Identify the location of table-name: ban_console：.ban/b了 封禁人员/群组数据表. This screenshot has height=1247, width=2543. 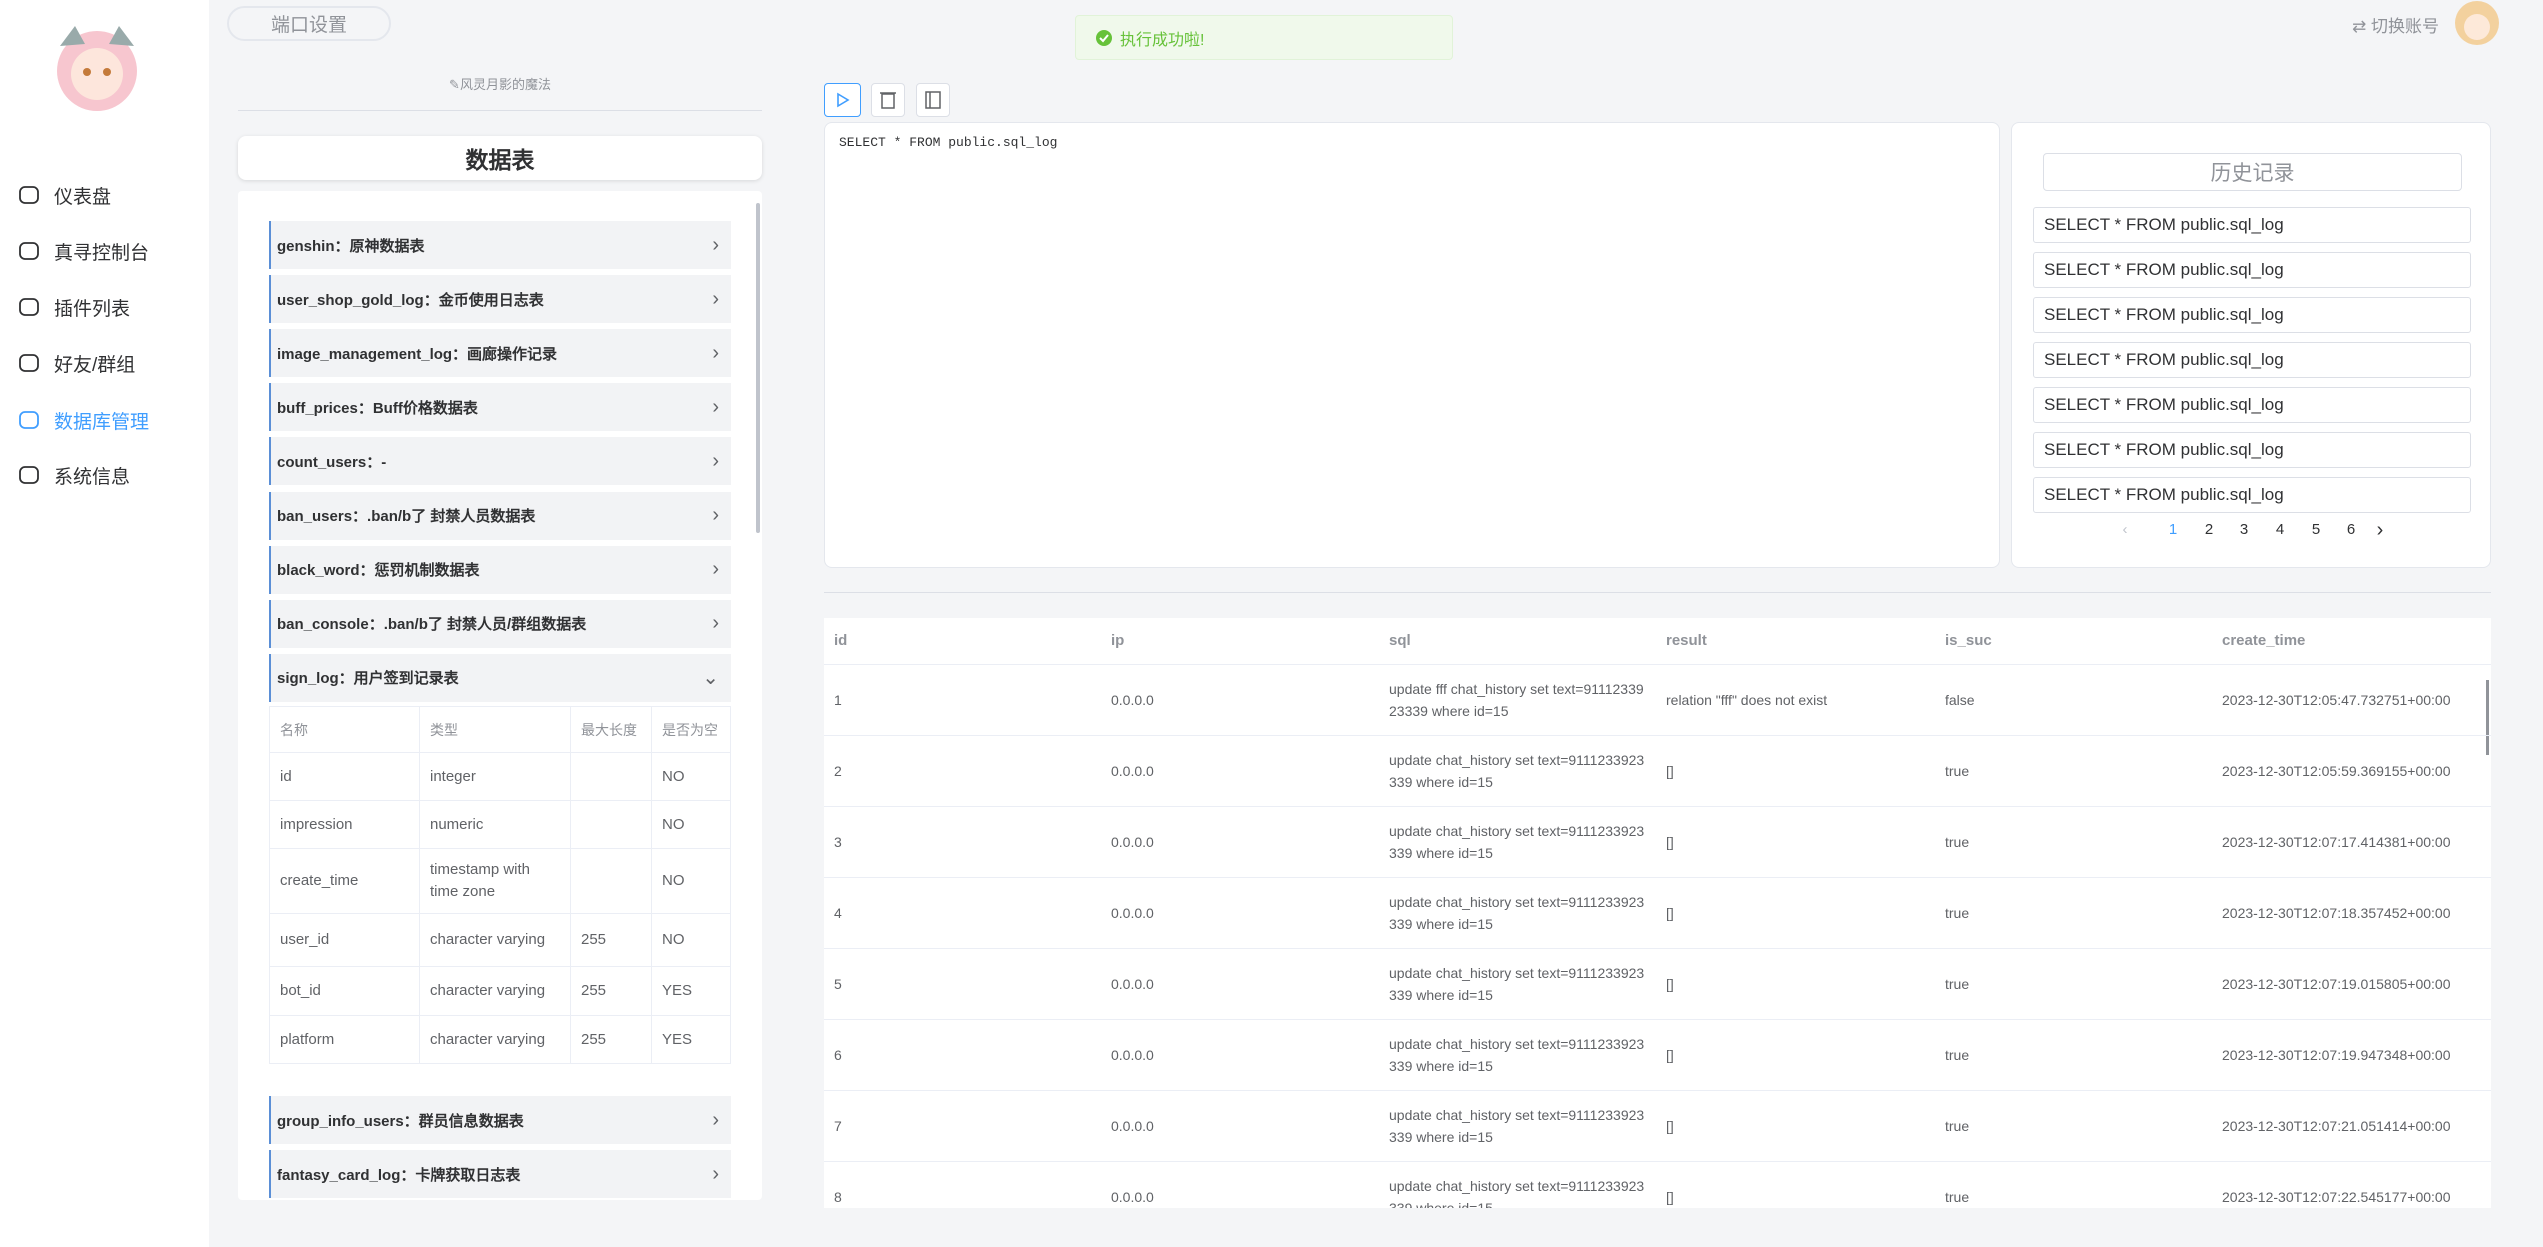
(432, 625).